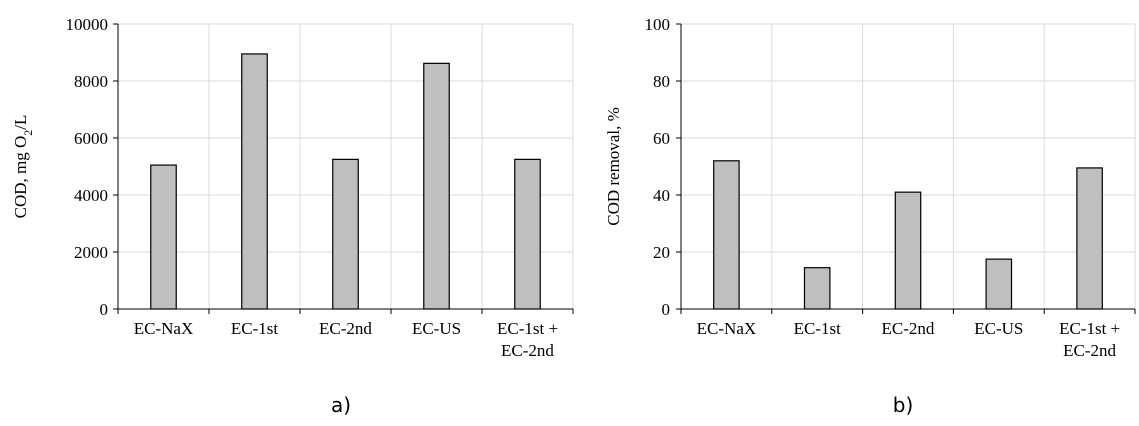 The image size is (1139, 426). Describe the element at coordinates (91, 138) in the screenshot. I see `y-tick-label: 6000` at that location.